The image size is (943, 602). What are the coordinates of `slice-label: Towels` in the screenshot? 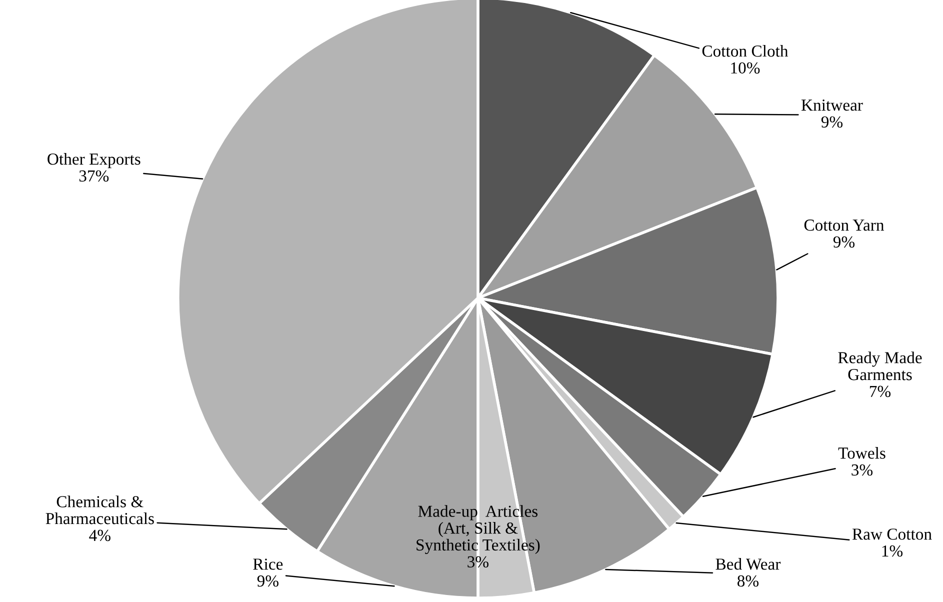 It's located at (862, 453).